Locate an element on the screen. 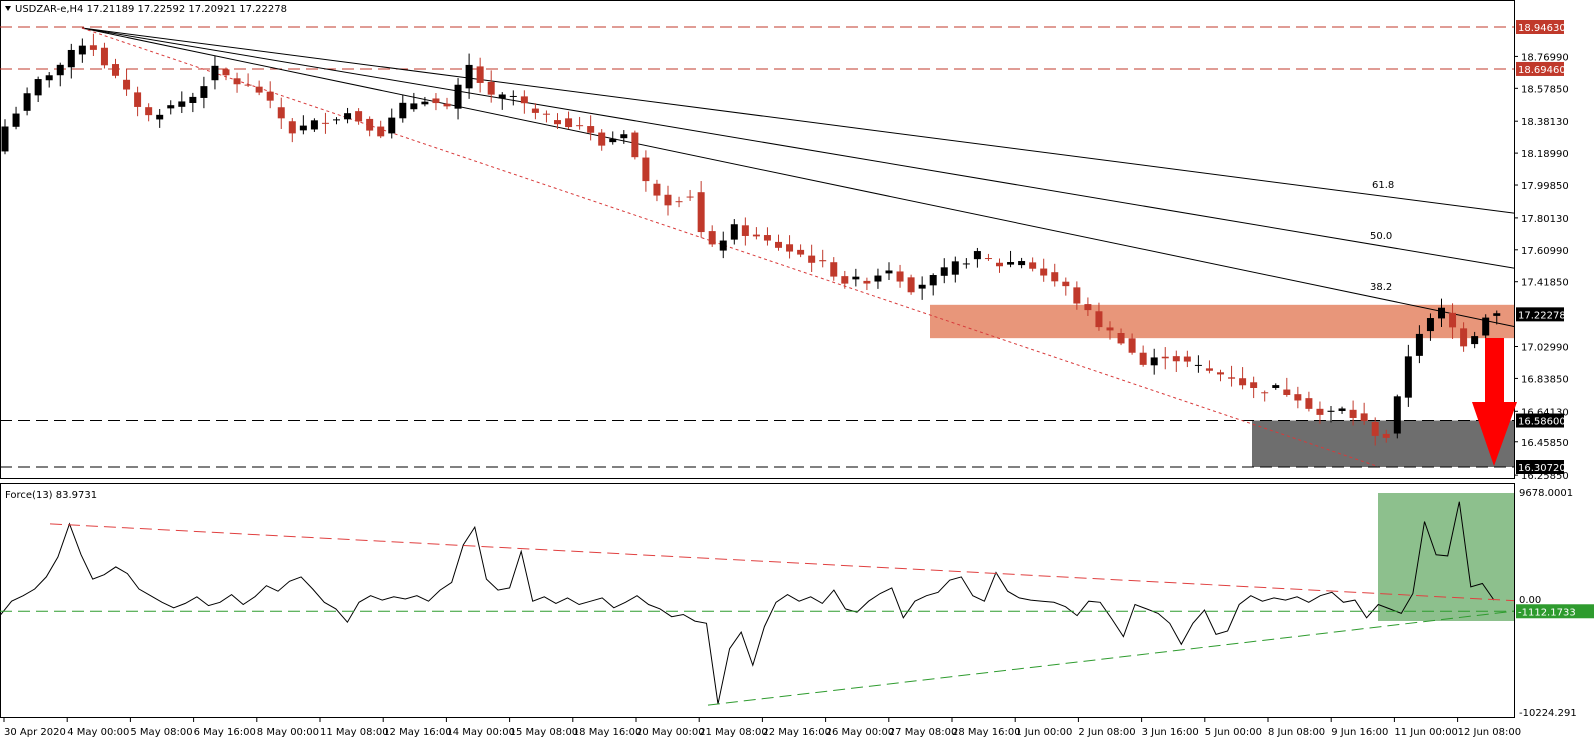 This screenshot has width=1596, height=753. force-tag-bg is located at coordinates (1555, 611).